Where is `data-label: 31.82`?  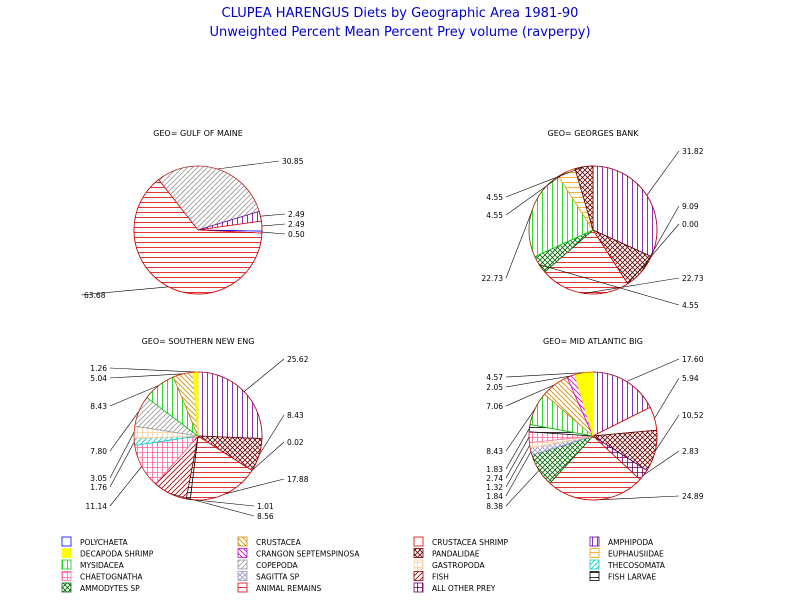 data-label: 31.82 is located at coordinates (693, 151).